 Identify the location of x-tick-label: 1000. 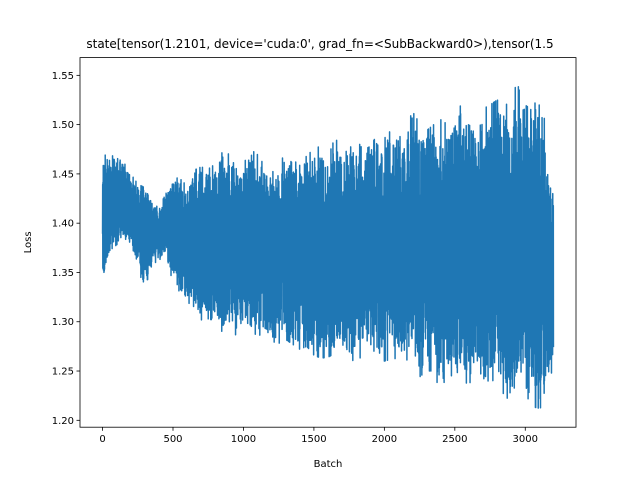
(243, 439).